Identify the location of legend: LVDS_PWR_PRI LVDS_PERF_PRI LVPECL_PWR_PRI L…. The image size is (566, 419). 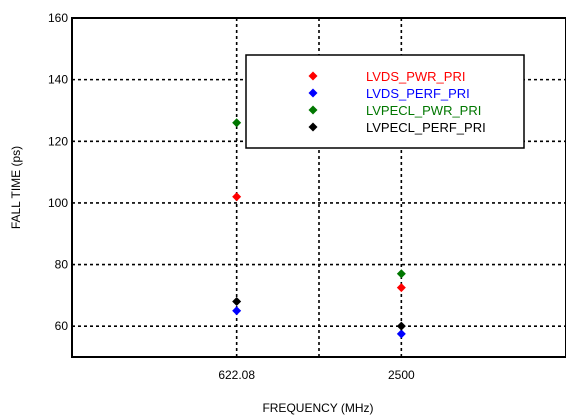
(385, 101).